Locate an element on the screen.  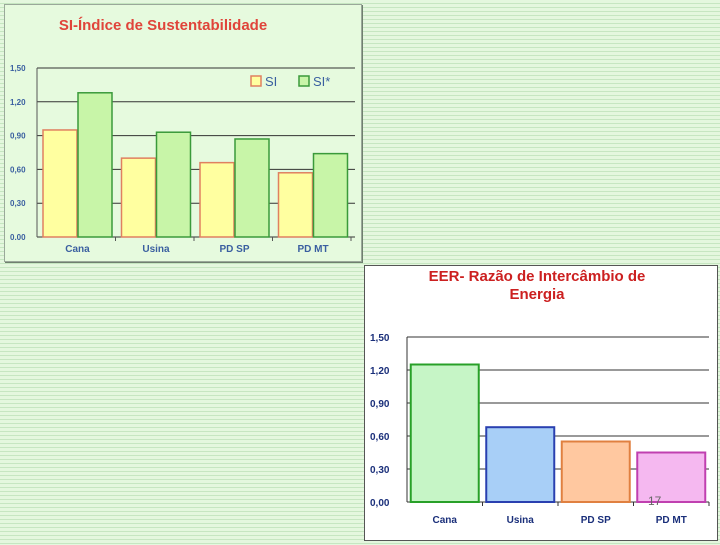
bar-pd-sp is located at coordinates (595, 471).